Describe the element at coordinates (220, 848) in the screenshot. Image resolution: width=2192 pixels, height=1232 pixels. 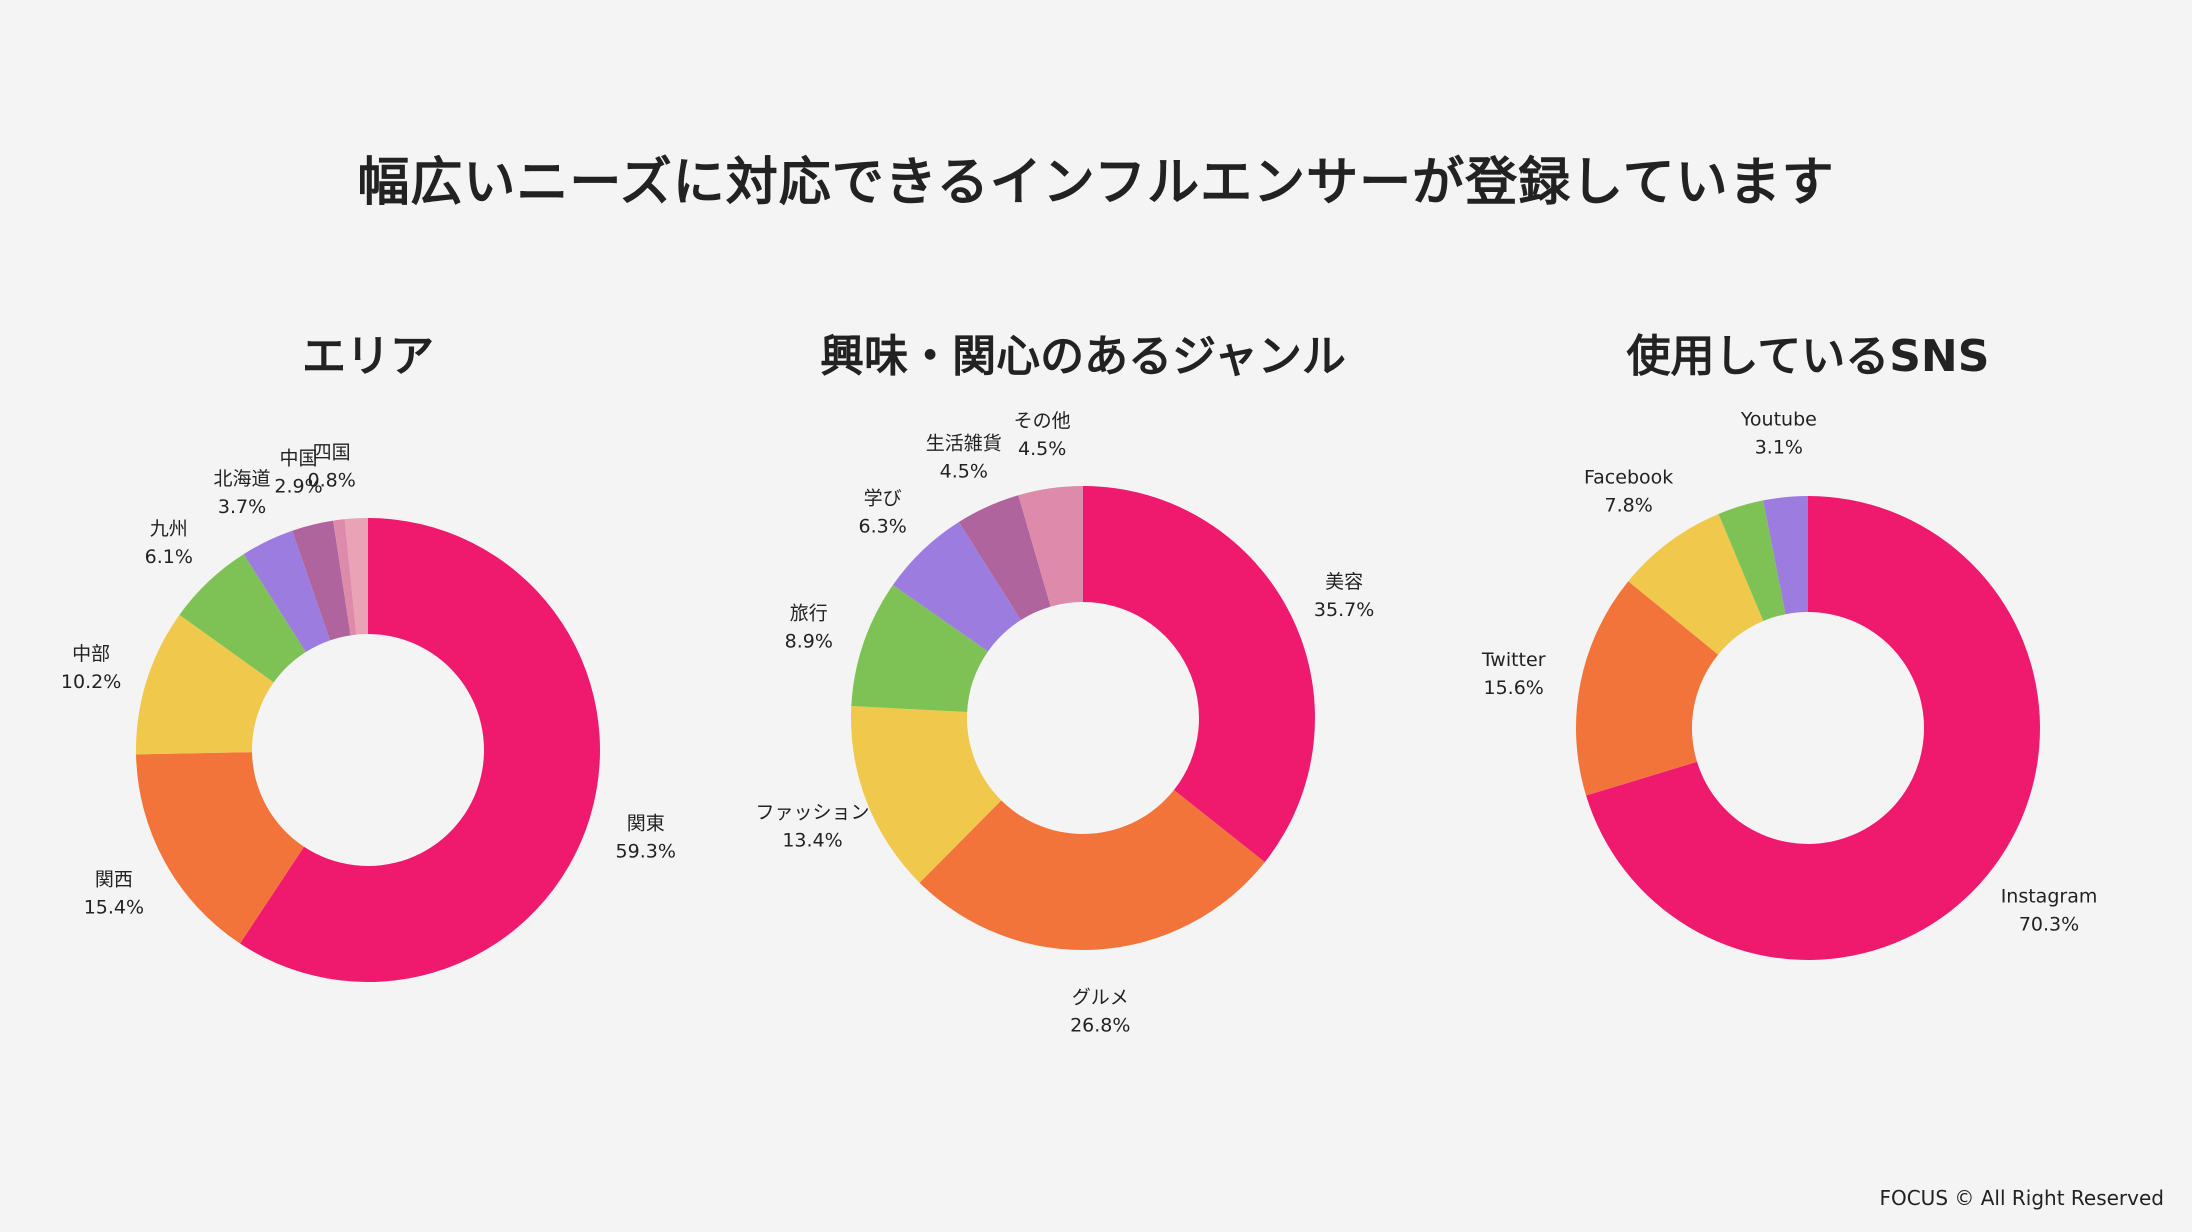
I see `area-slice-関西` at that location.